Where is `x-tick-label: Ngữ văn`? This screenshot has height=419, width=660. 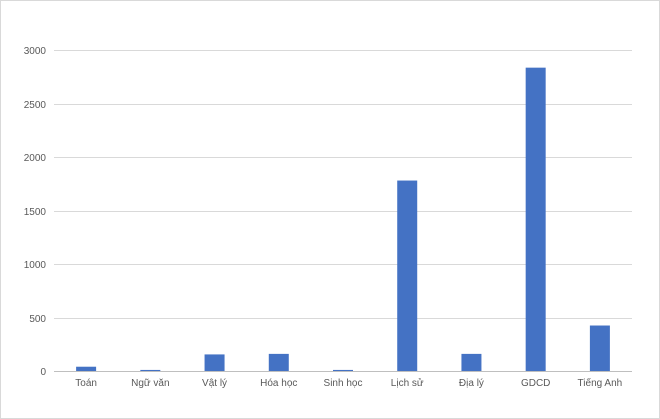
x-tick-label: Ngữ văn is located at coordinates (150, 383).